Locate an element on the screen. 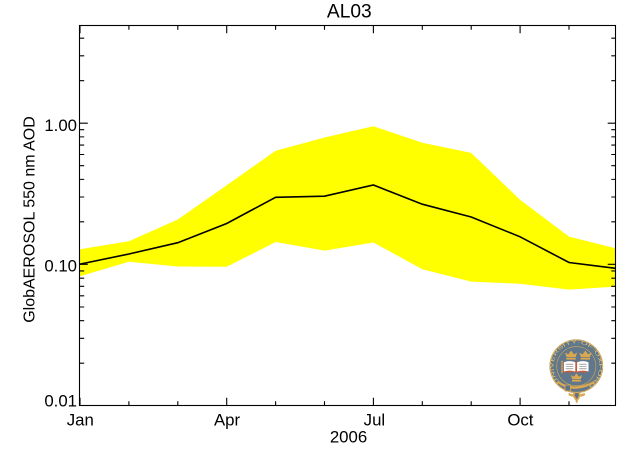 The width and height of the screenshot is (640, 457). svg-text: Apr is located at coordinates (227, 420).